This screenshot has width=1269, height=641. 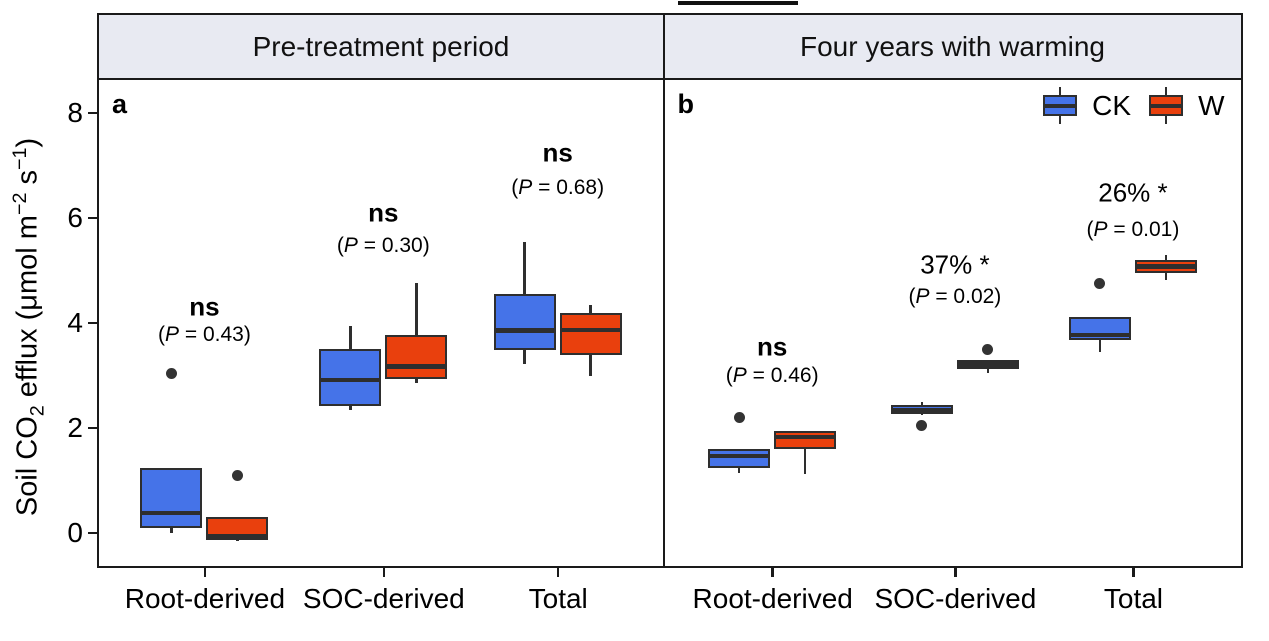 What do you see at coordinates (1133, 229) in the screenshot?
I see `annotation-p-value: (P = 0.01)` at bounding box center [1133, 229].